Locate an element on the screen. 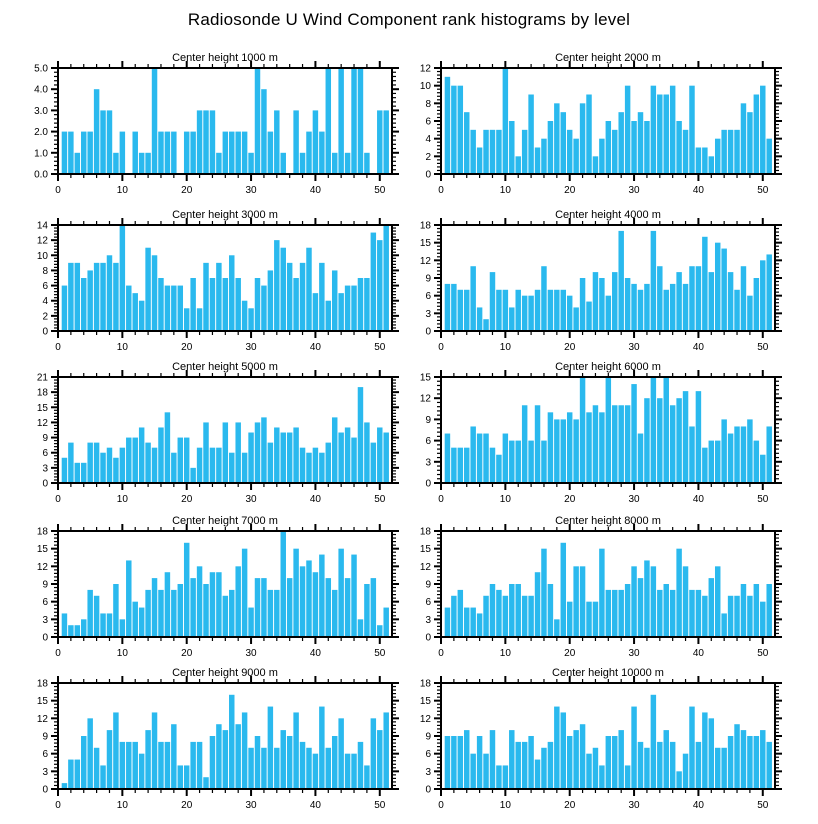  y-tick-label: 15 is located at coordinates (426, 549).